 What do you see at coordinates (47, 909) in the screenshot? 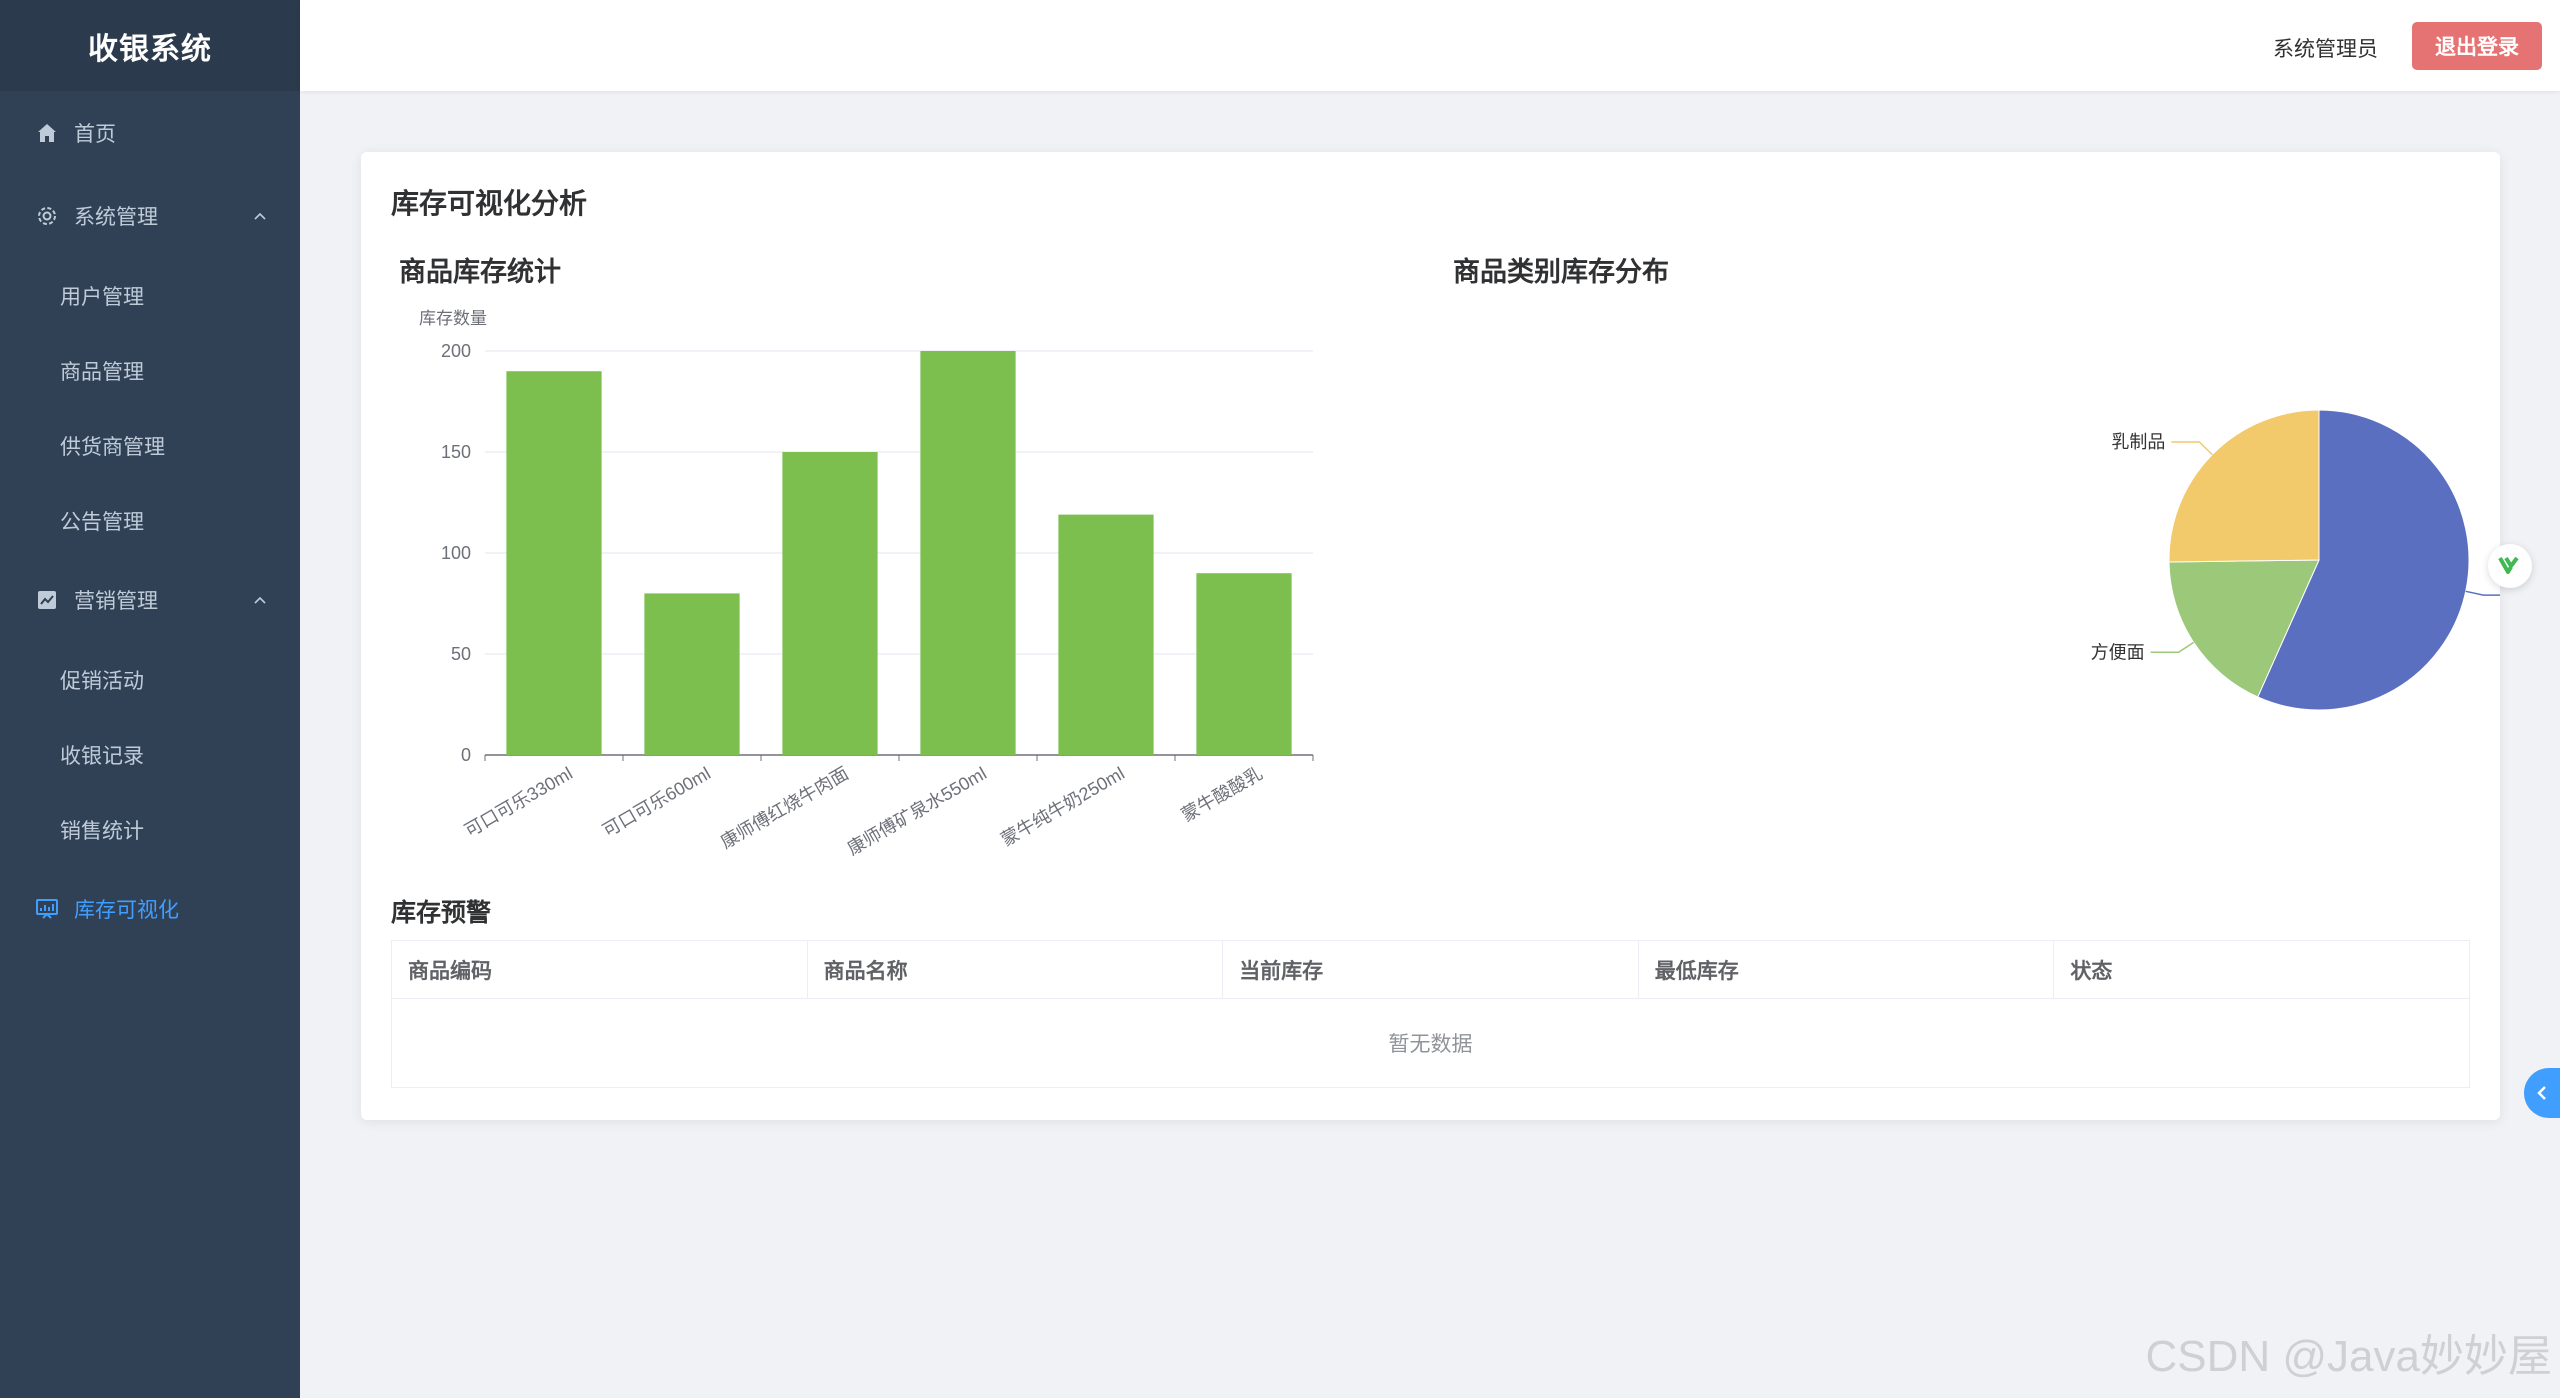
I see `monitor-chart-icon` at bounding box center [47, 909].